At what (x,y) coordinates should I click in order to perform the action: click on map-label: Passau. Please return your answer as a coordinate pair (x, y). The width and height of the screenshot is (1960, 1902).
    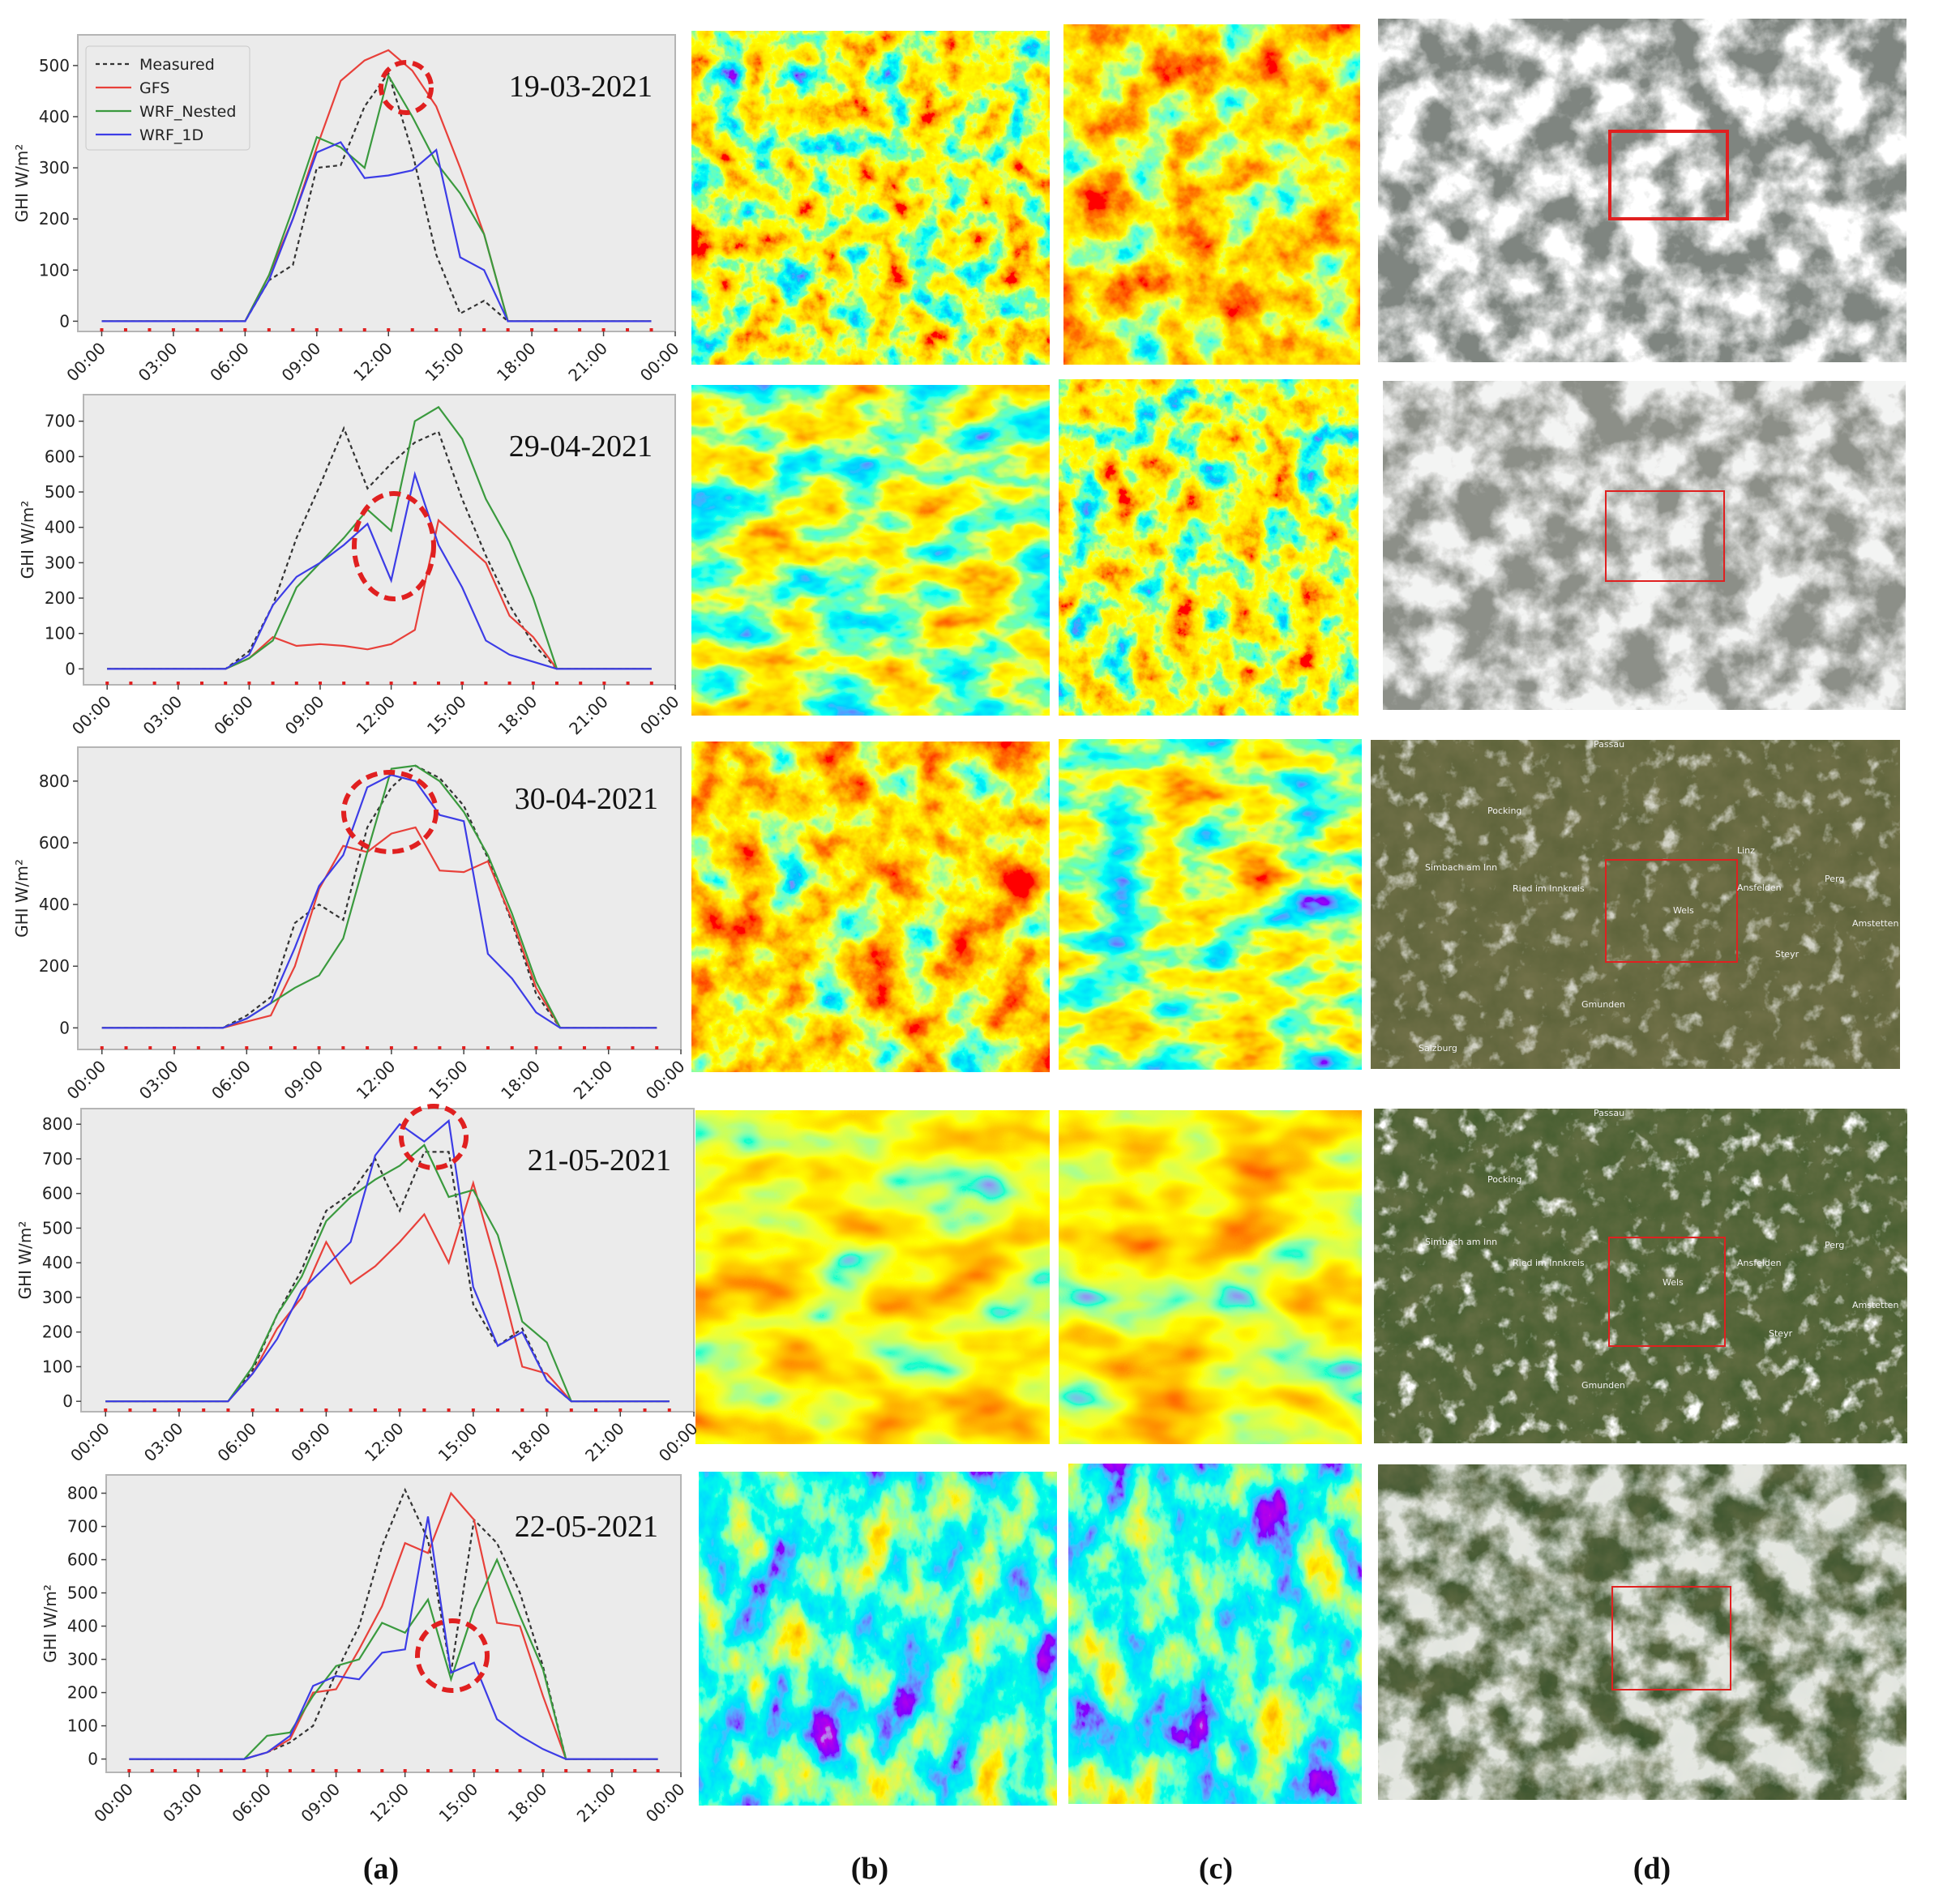
    Looking at the image, I should click on (1609, 745).